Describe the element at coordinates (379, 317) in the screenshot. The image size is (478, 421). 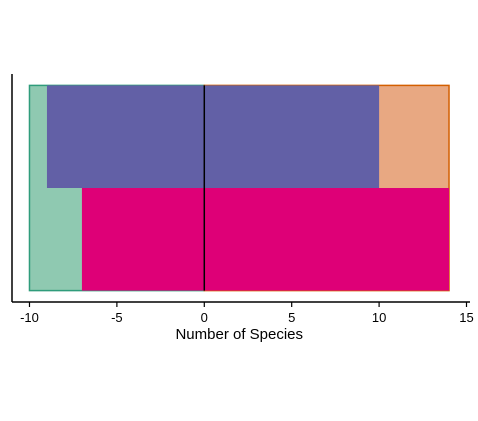
I see `x-tick-label: 10` at that location.